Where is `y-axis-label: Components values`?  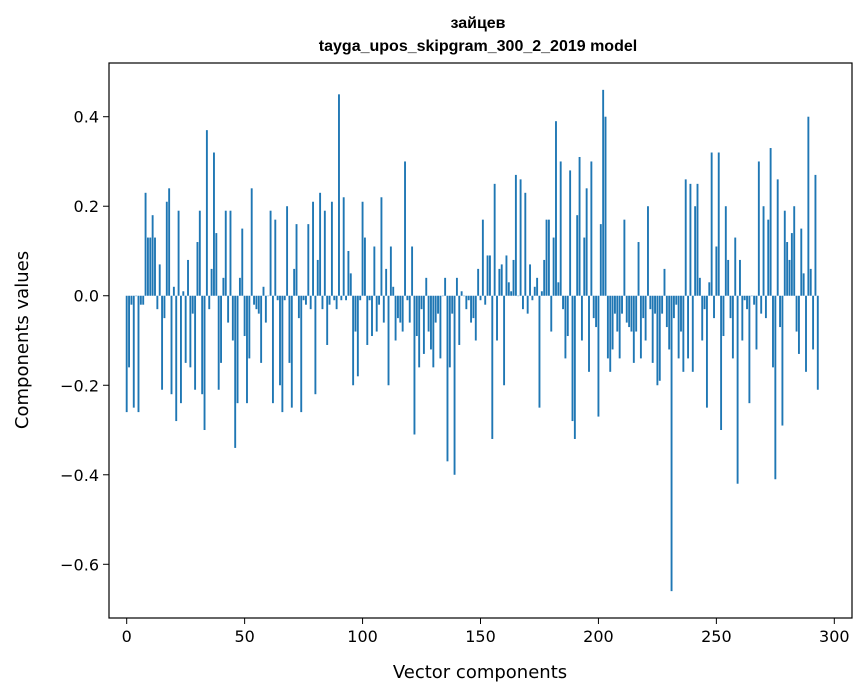
y-axis-label: Components values is located at coordinates (22, 340).